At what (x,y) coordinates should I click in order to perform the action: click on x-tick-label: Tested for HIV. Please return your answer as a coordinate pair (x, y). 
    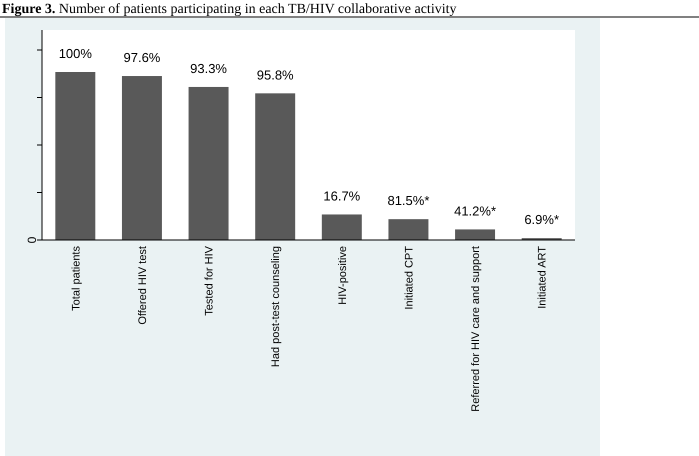
    Looking at the image, I should click on (210, 280).